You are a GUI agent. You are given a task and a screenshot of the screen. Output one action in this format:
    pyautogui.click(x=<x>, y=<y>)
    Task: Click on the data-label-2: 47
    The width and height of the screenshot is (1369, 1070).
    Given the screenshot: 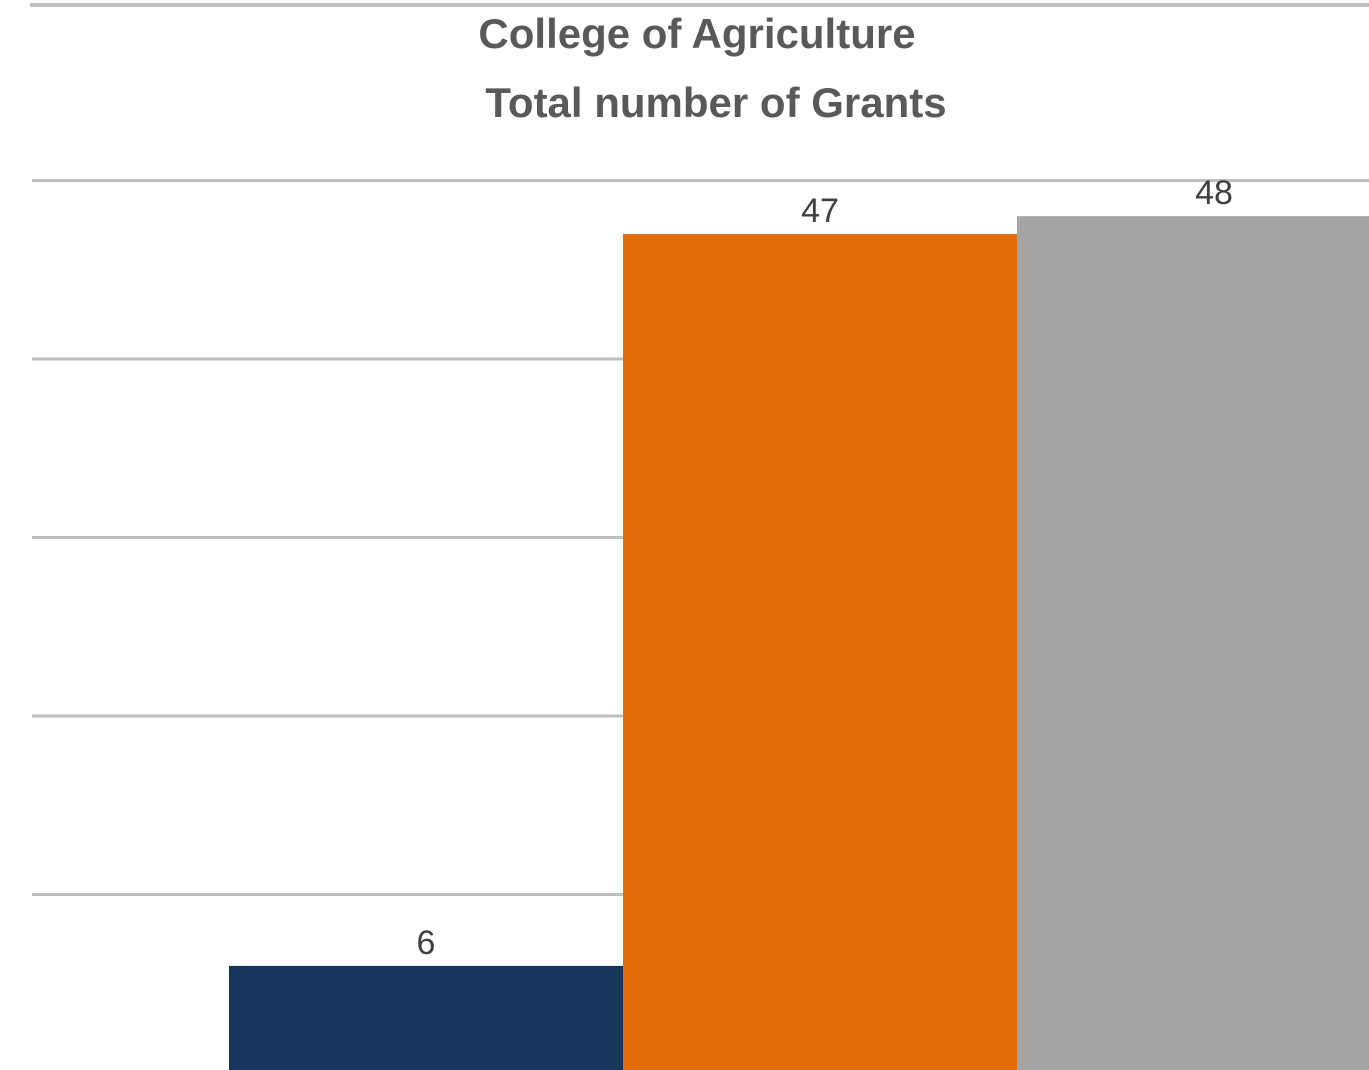 What is the action you would take?
    pyautogui.click(x=820, y=211)
    